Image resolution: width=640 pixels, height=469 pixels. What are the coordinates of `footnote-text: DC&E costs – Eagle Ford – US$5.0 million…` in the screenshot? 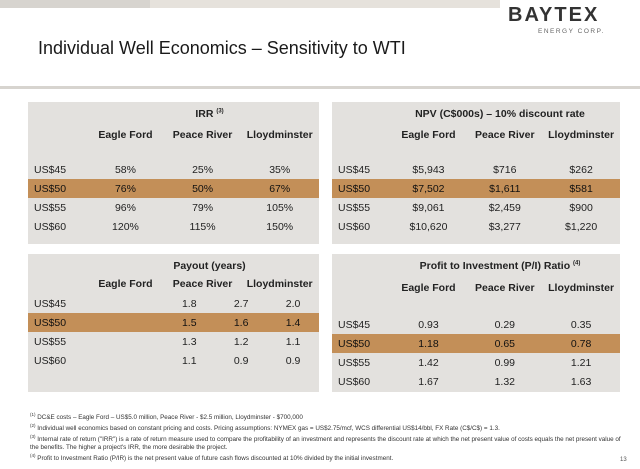 It's located at (169, 418).